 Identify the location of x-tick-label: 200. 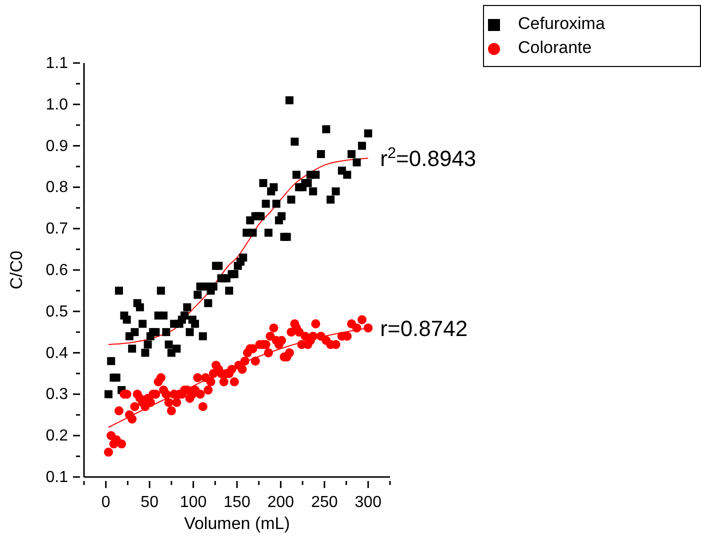
(280, 502).